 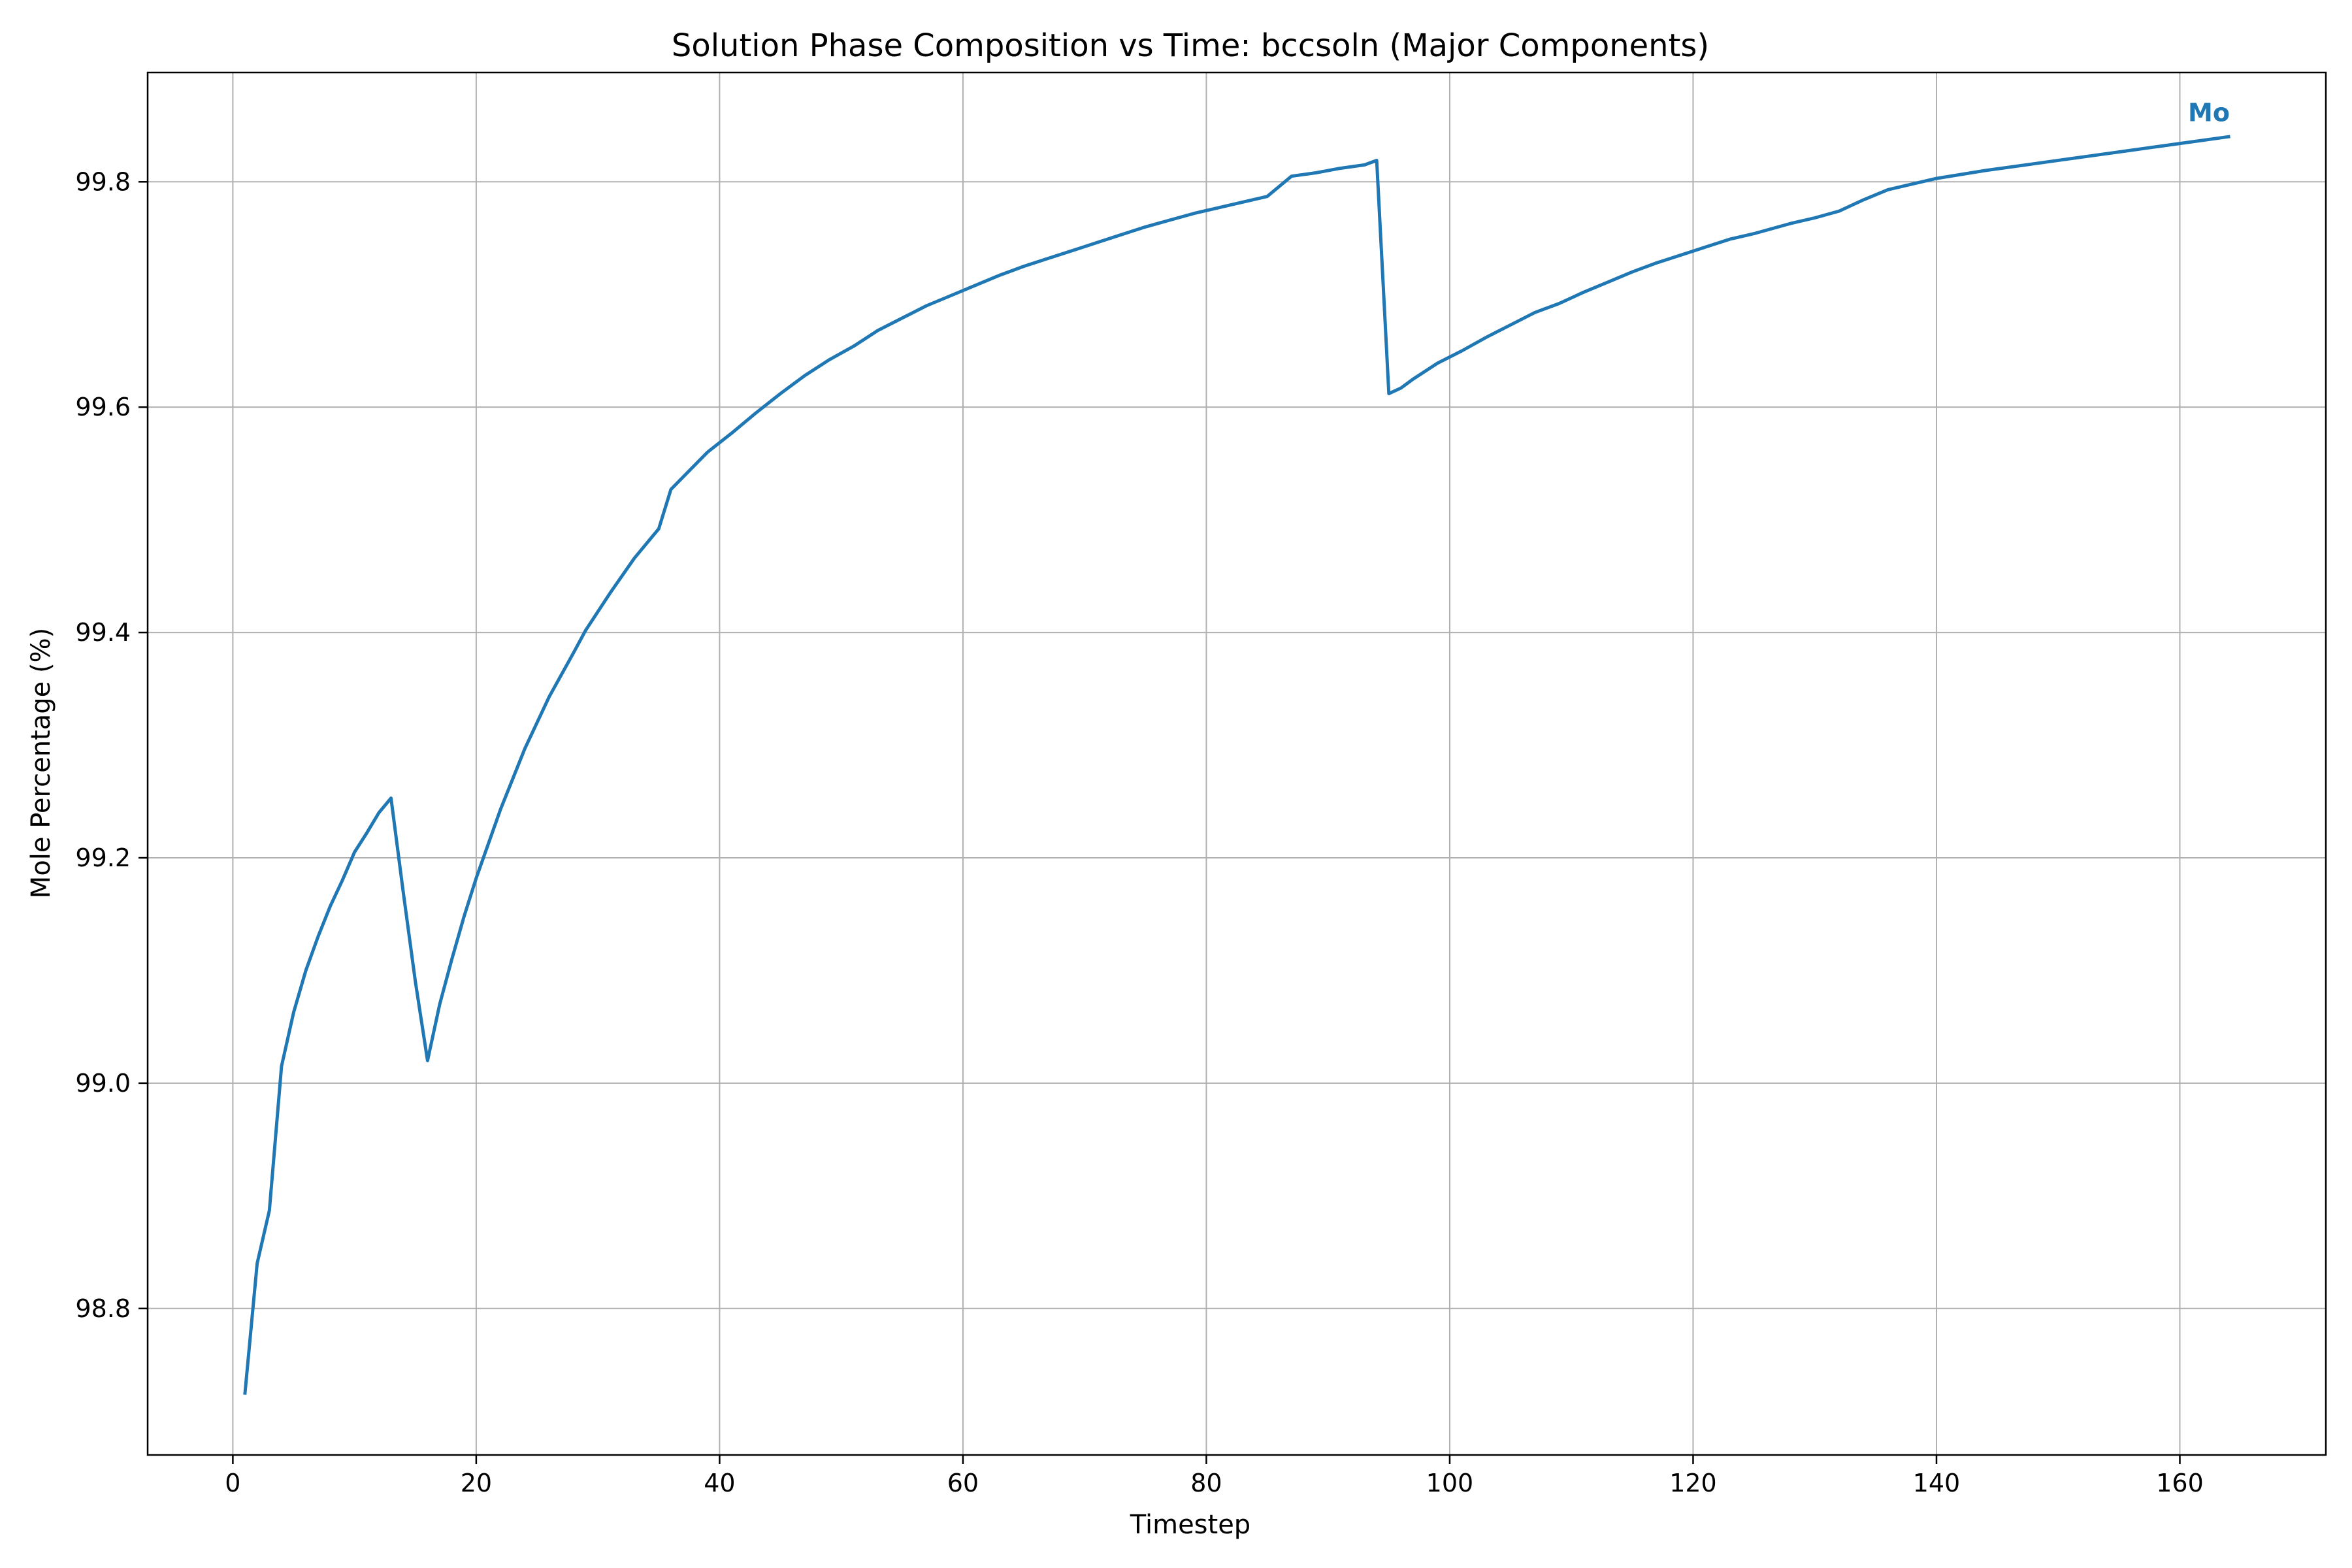 I want to click on x-tick-label: 100, so click(x=1450, y=1483).